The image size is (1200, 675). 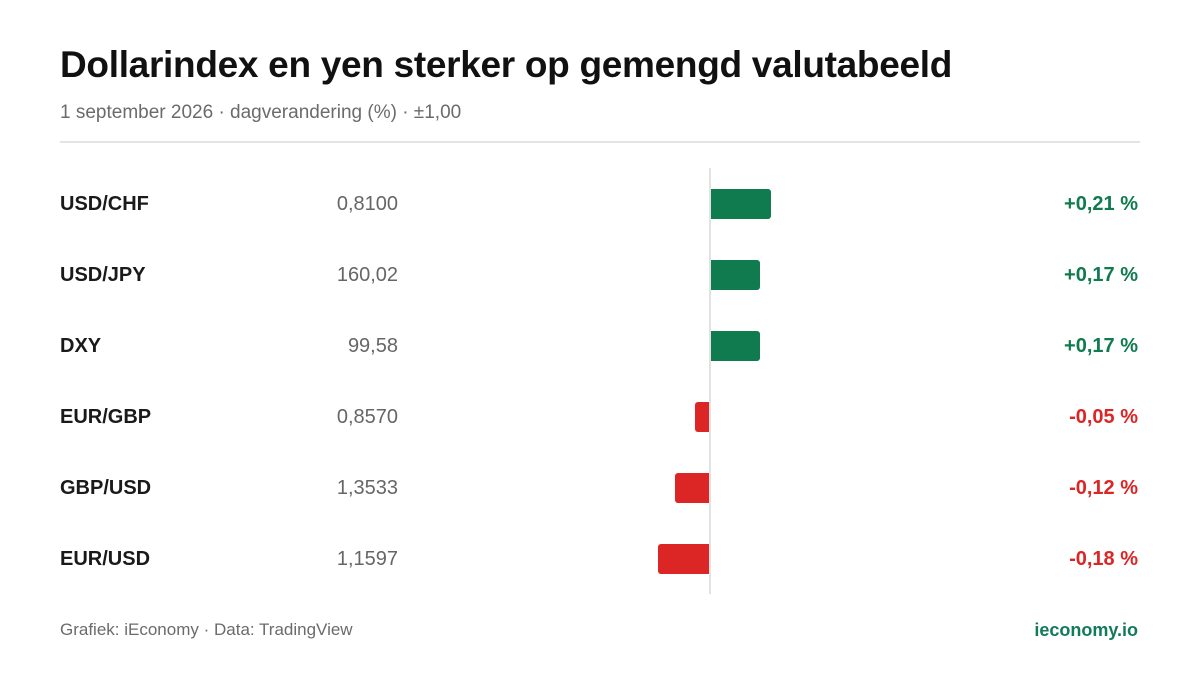 I want to click on bar-row: EUR/GBP 0,8570 -0,05 %, so click(x=600, y=417).